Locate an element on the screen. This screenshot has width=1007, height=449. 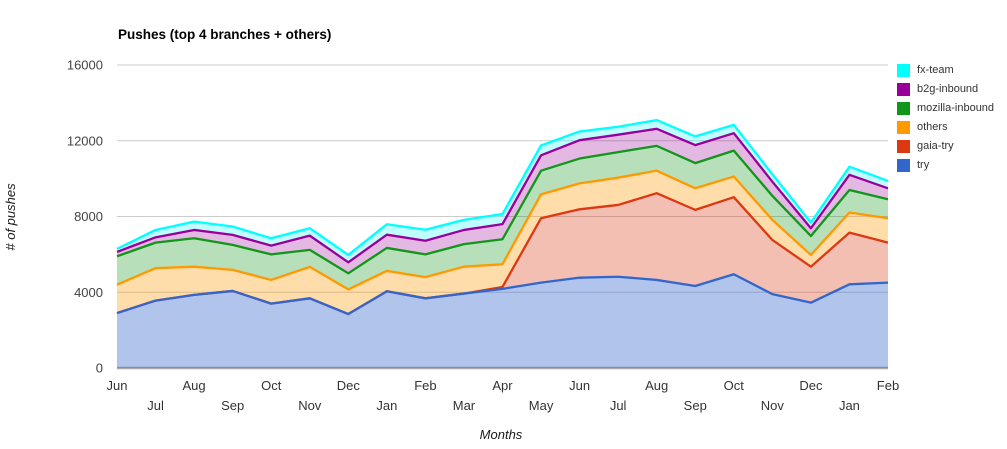
legend-label: mozilla-inbound is located at coordinates (956, 108).